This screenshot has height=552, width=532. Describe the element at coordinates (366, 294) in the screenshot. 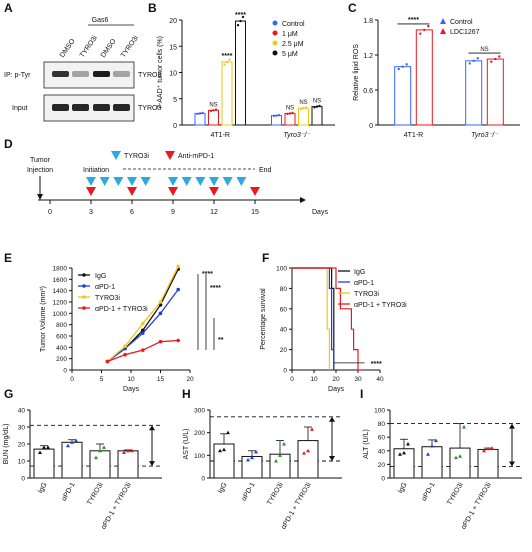

I see `legend-label: TYRO3i` at that location.